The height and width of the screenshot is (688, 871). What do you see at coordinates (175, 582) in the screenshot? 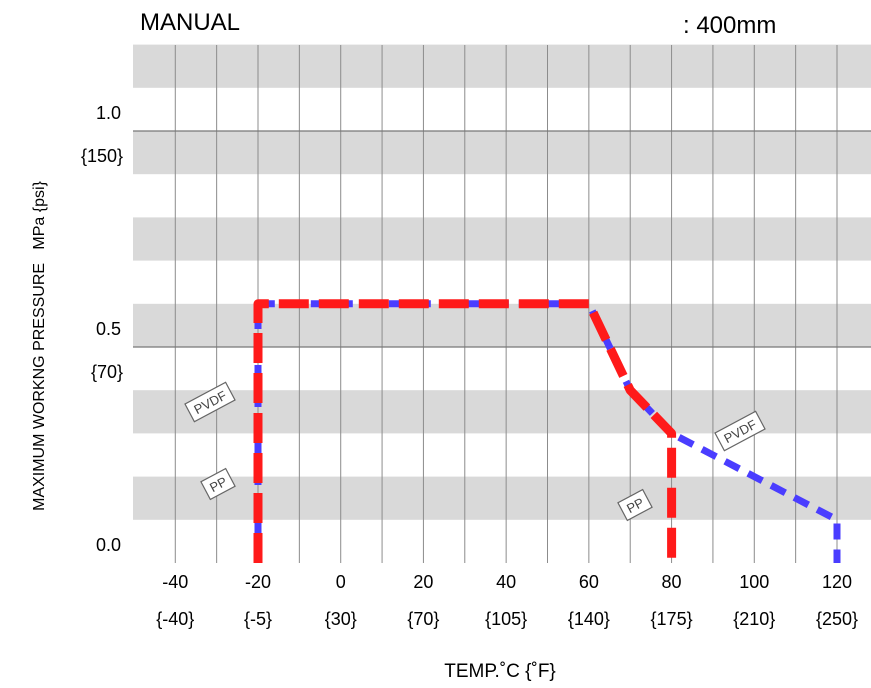
I see `x-tick-label: -40` at bounding box center [175, 582].